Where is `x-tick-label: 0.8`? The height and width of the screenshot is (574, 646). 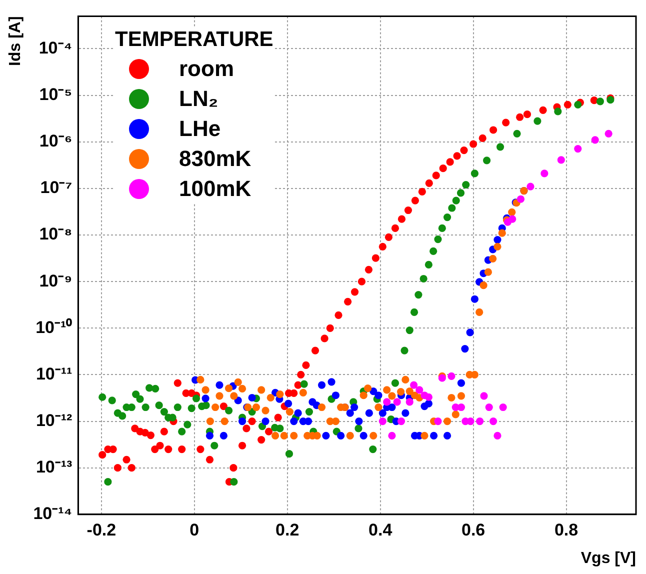 x-tick-label: 0.8 is located at coordinates (566, 530).